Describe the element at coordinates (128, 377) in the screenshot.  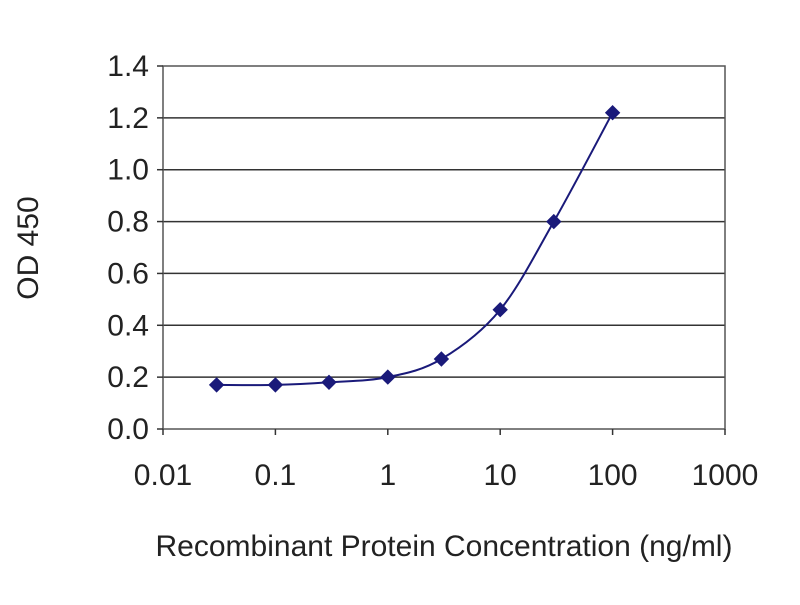
I see `y-tick-label-1: 0.2` at that location.